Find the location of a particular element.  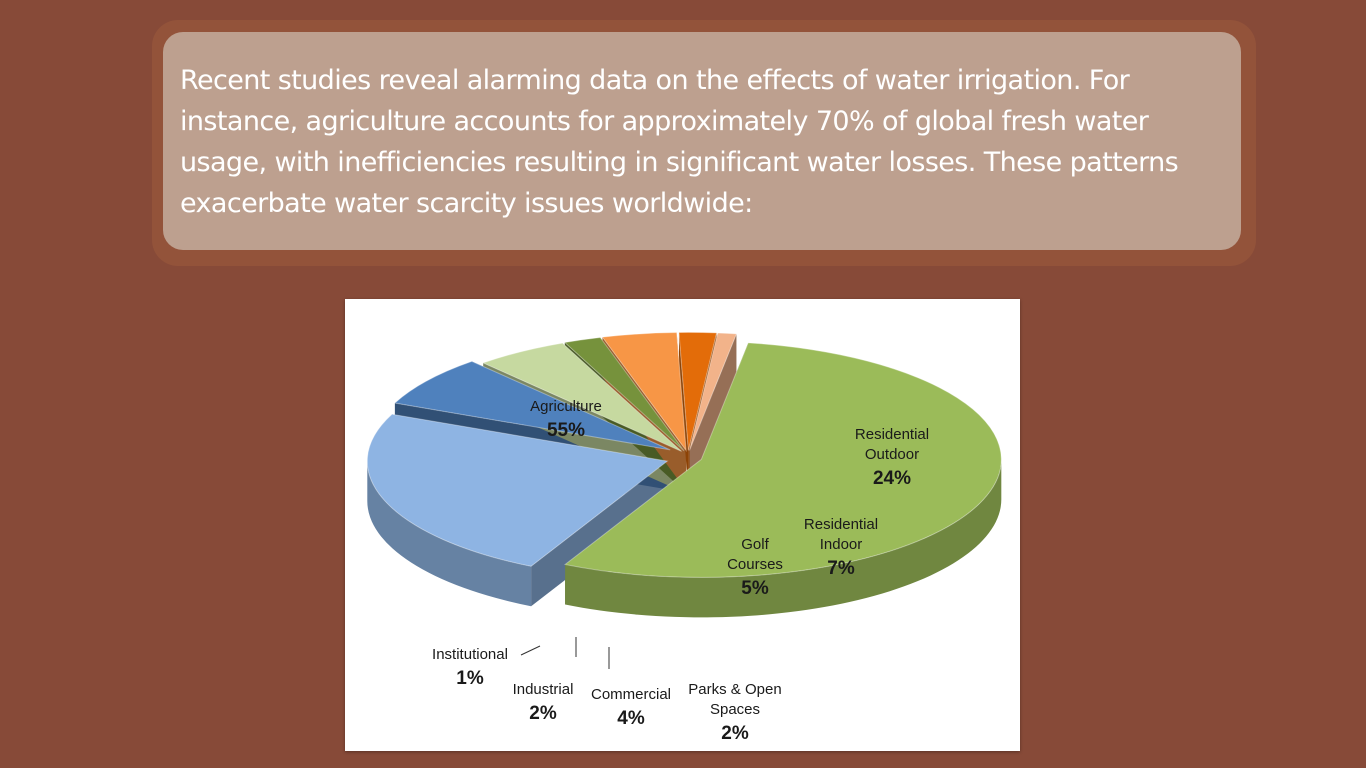

slice-agriculture is located at coordinates (782, 460).